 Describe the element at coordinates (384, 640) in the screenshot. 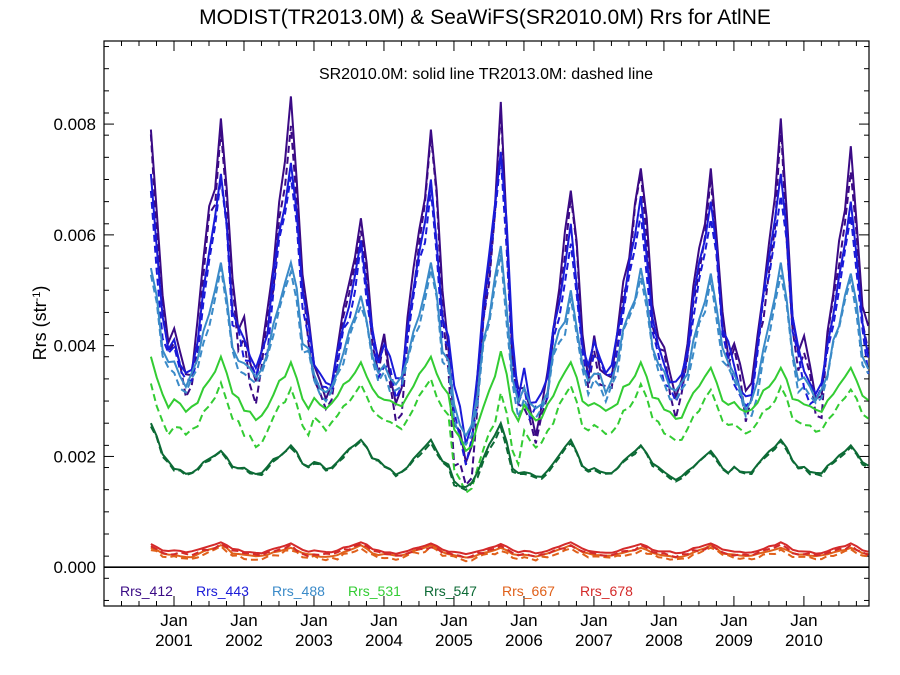

I see `x-tick-year: 2004` at that location.